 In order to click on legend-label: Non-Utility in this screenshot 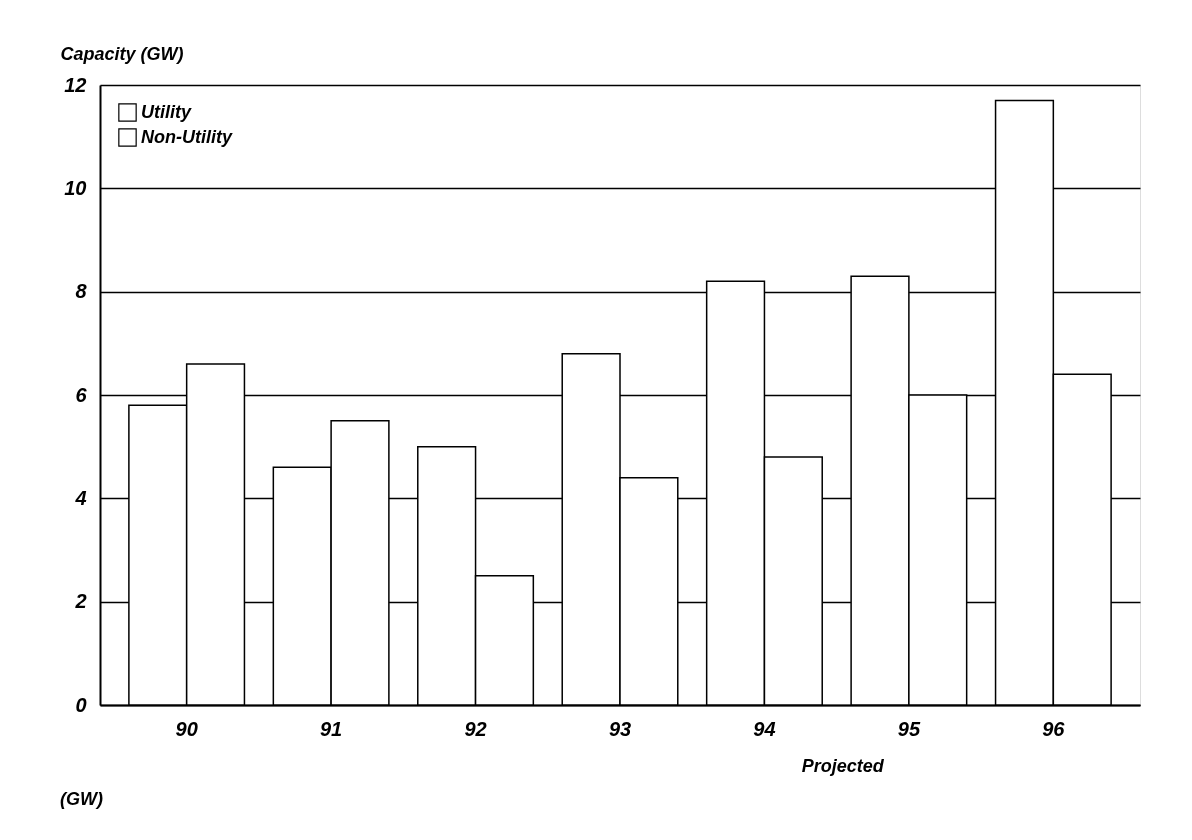, I will do `click(187, 136)`.